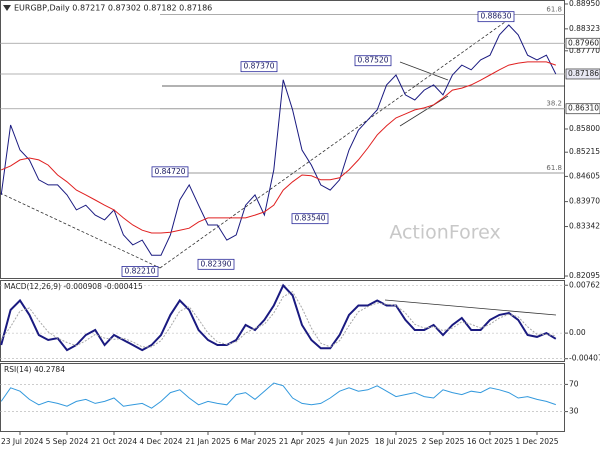 This screenshot has height=450, width=600. Describe the element at coordinates (584, 151) in the screenshot. I see `y-tick-label: 0.85215` at that location.